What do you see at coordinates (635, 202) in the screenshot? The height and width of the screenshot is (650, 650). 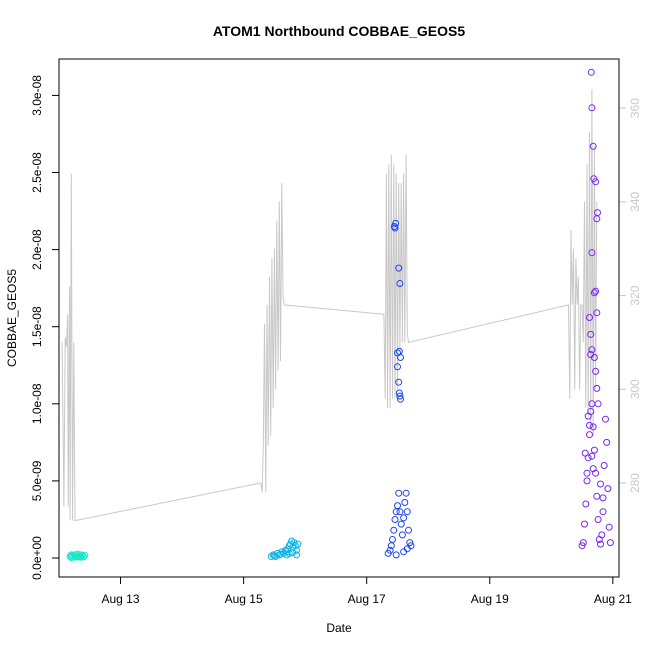 I see `y2-tick-label: 340` at bounding box center [635, 202].